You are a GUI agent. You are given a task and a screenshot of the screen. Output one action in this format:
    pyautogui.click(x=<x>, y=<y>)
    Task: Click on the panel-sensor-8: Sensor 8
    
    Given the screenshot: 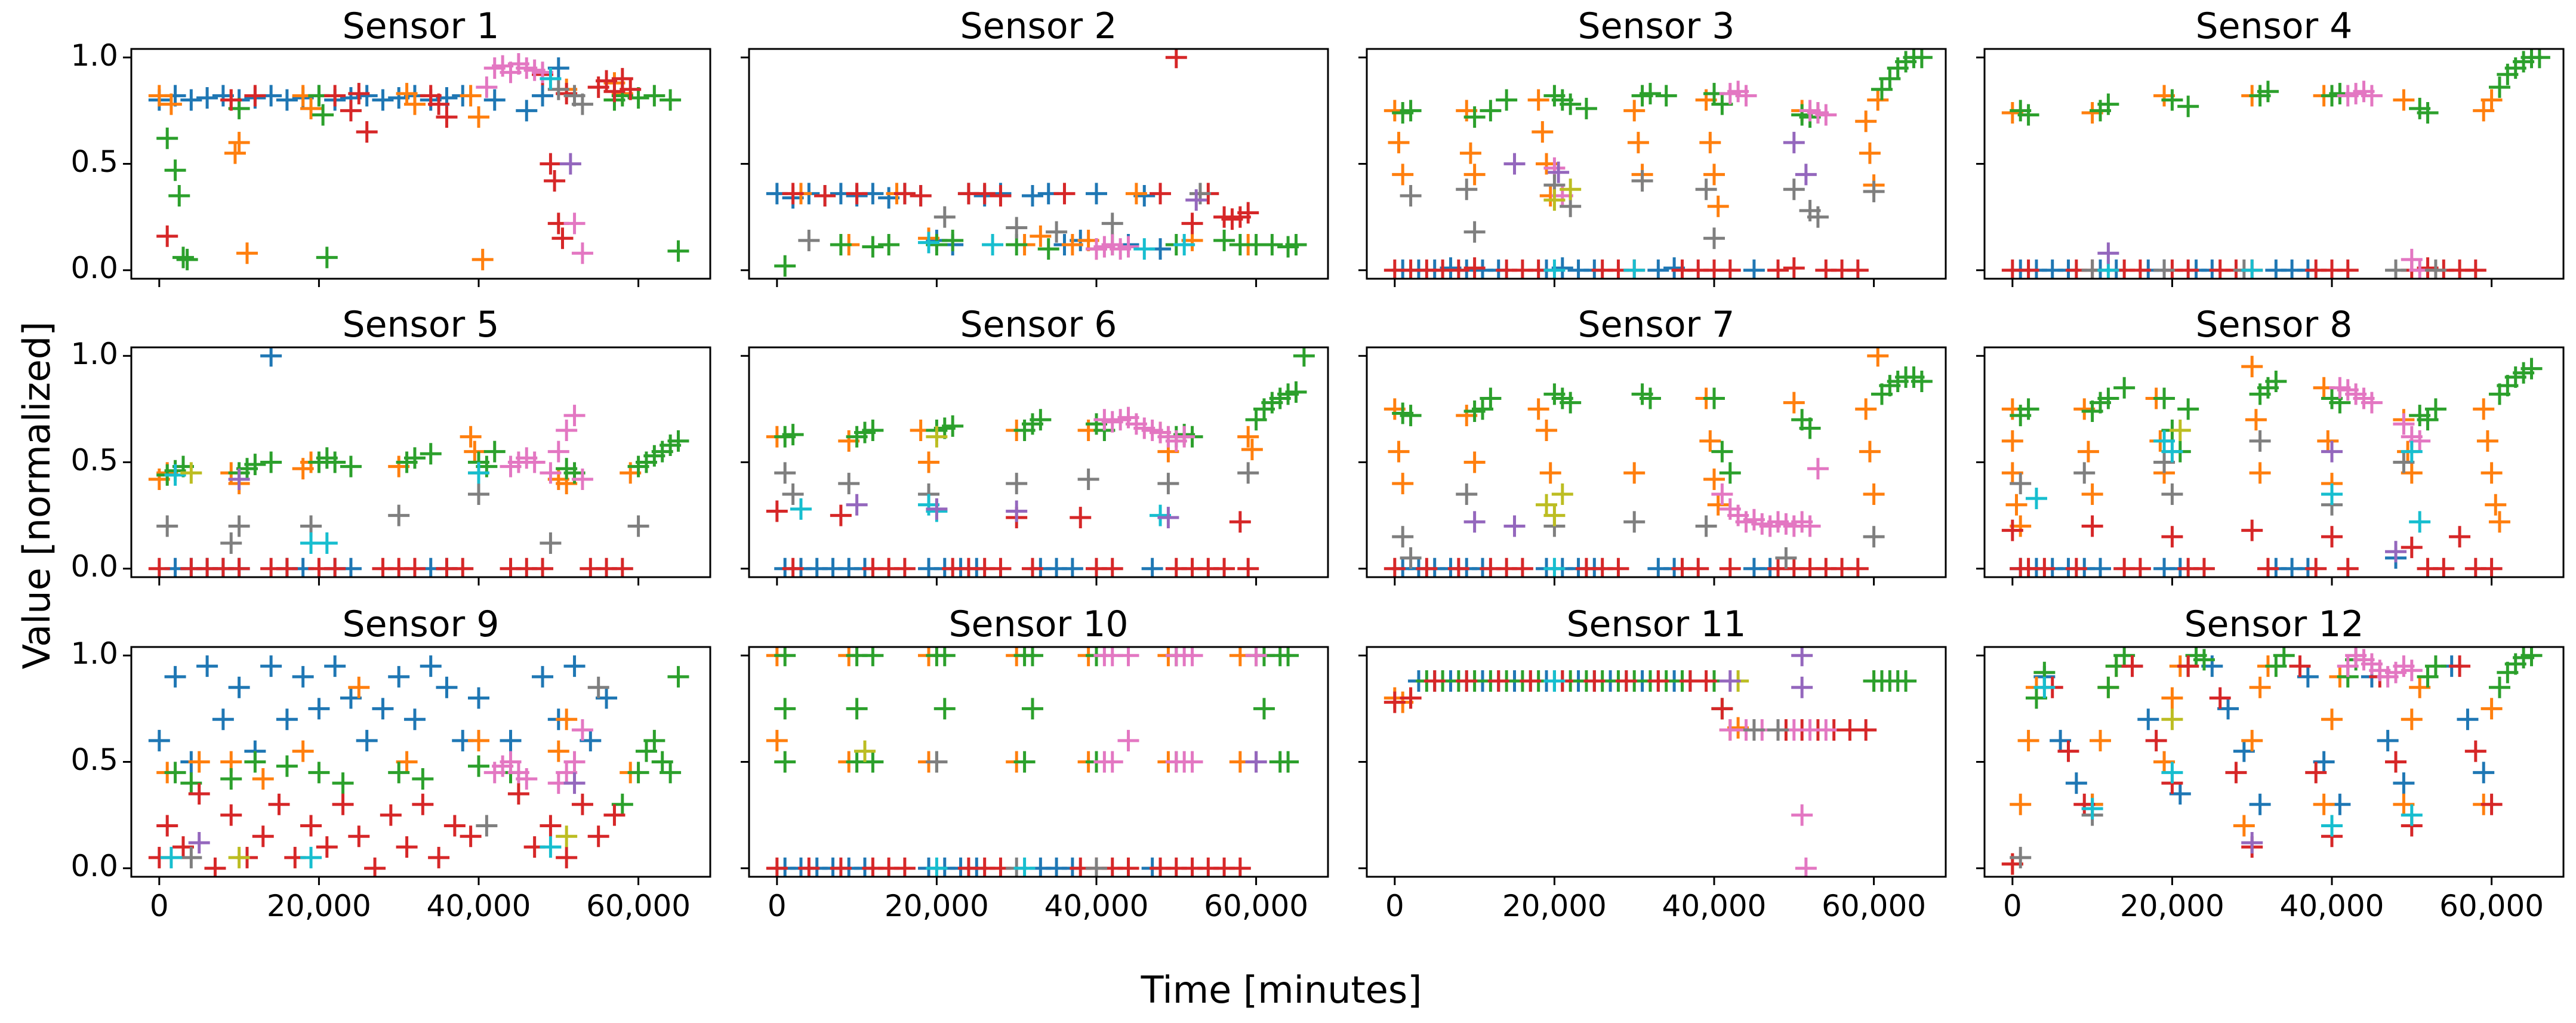 What is the action you would take?
    pyautogui.click(x=2270, y=445)
    